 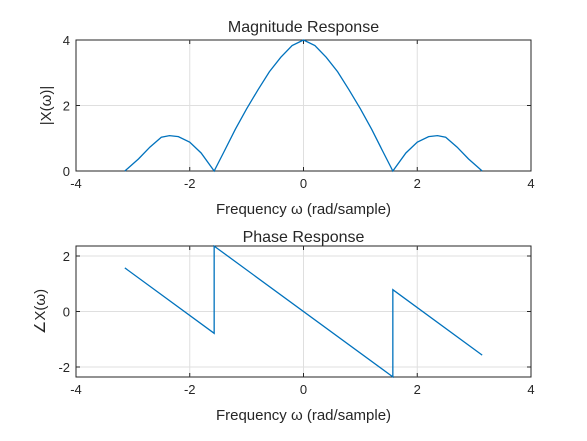 What do you see at coordinates (66, 171) in the screenshot?
I see `magnitude-ytick-label: 0` at bounding box center [66, 171].